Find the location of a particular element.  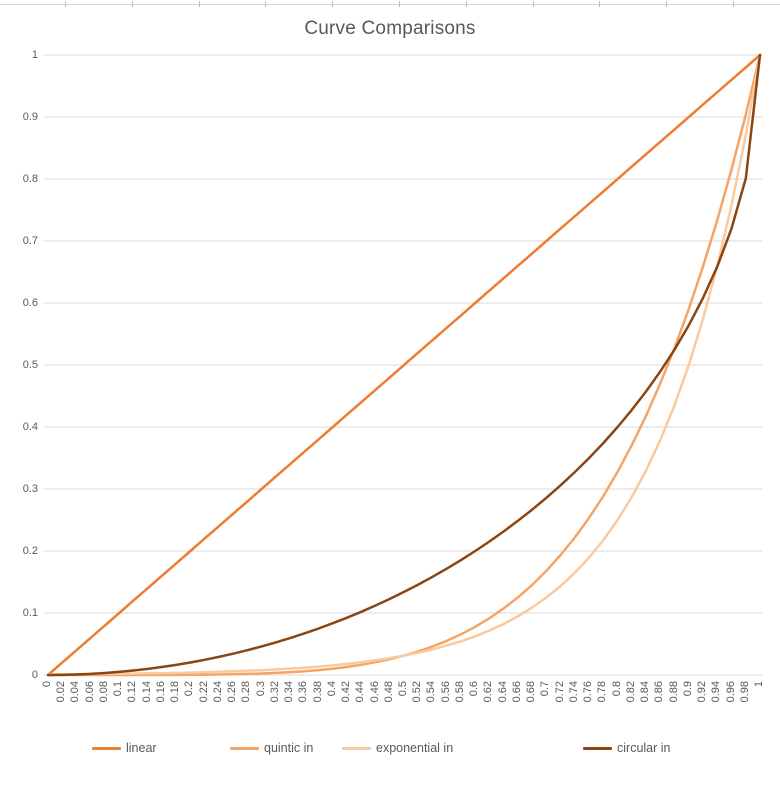

x-axis-tick-label: 0.1 is located at coordinates (118, 689).